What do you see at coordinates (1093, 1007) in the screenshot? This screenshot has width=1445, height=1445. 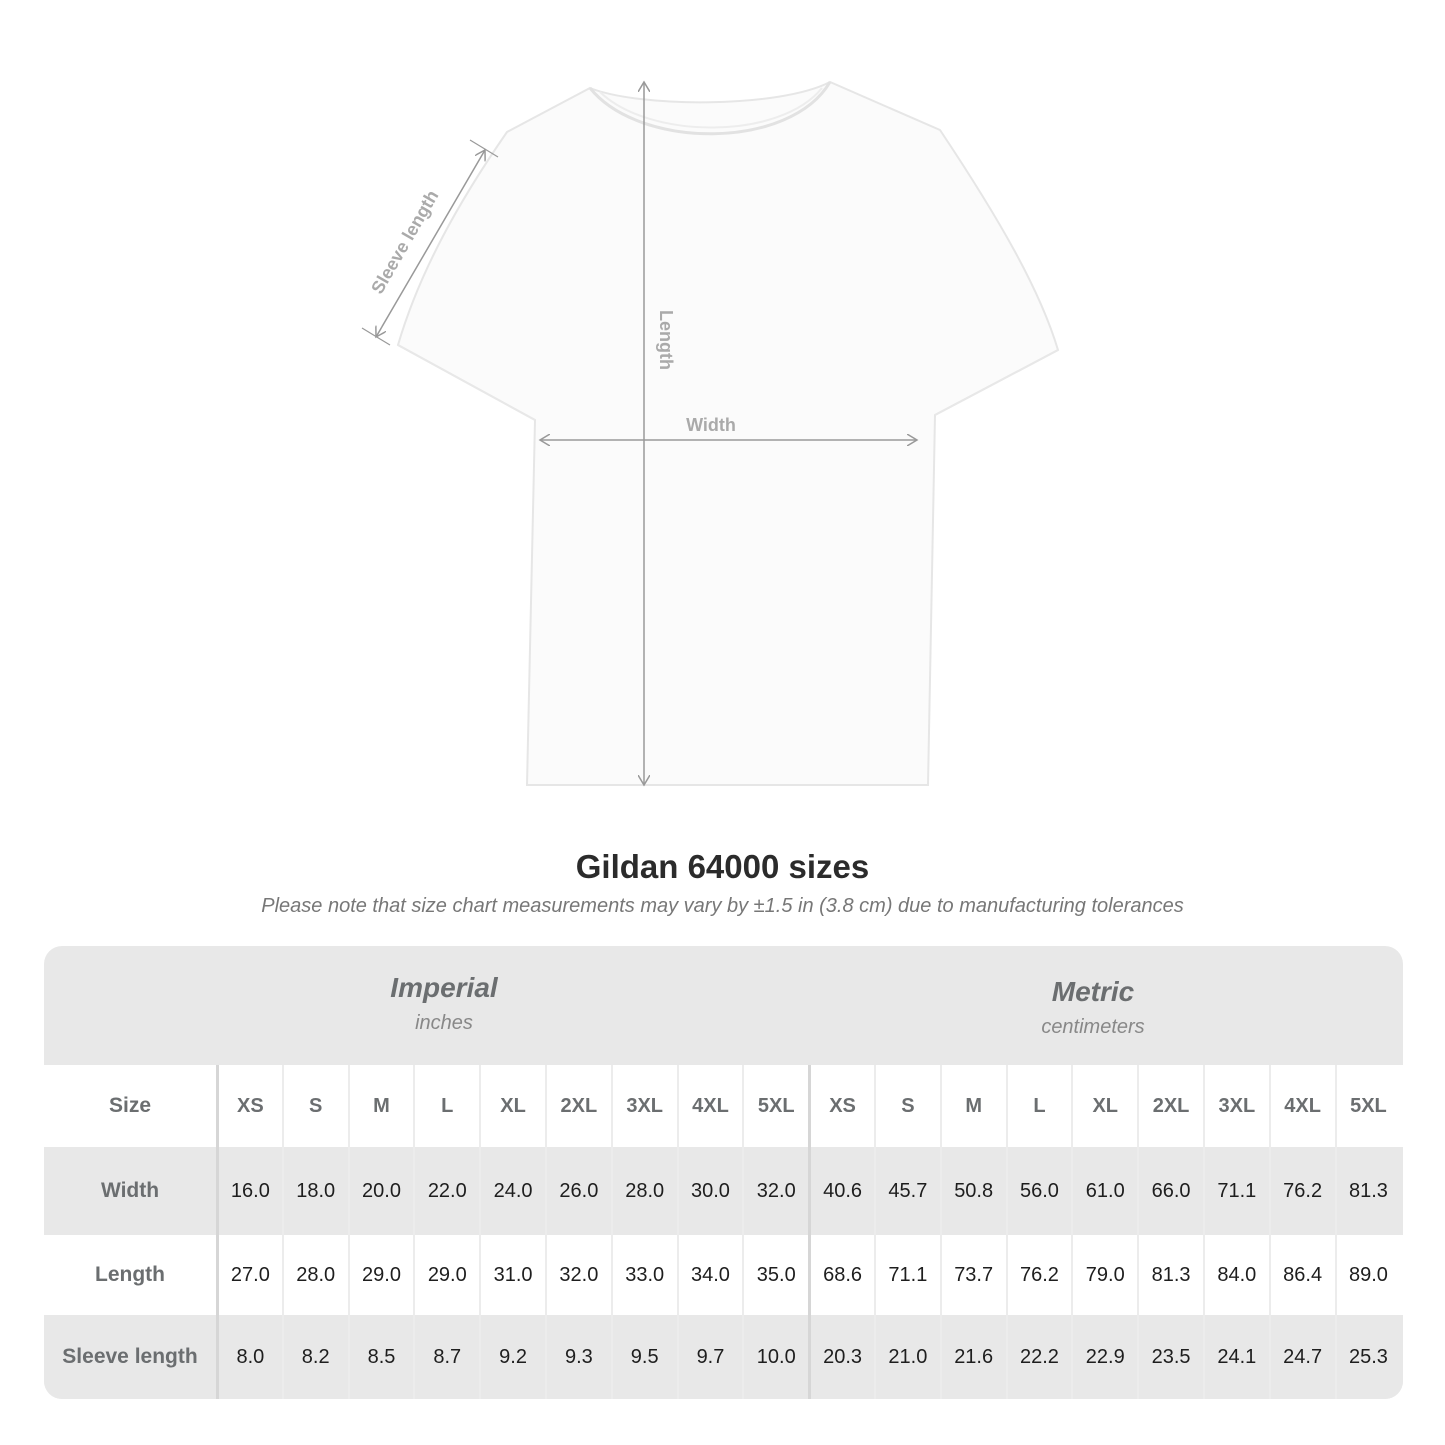 I see `metric-header: Metric centimeters` at bounding box center [1093, 1007].